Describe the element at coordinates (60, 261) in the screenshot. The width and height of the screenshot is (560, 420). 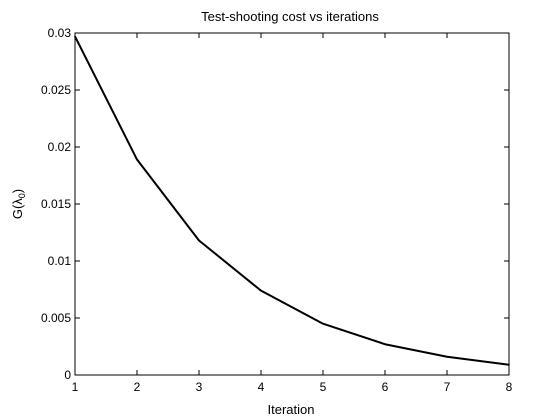
I see `y-tick-label: 0.01` at that location.